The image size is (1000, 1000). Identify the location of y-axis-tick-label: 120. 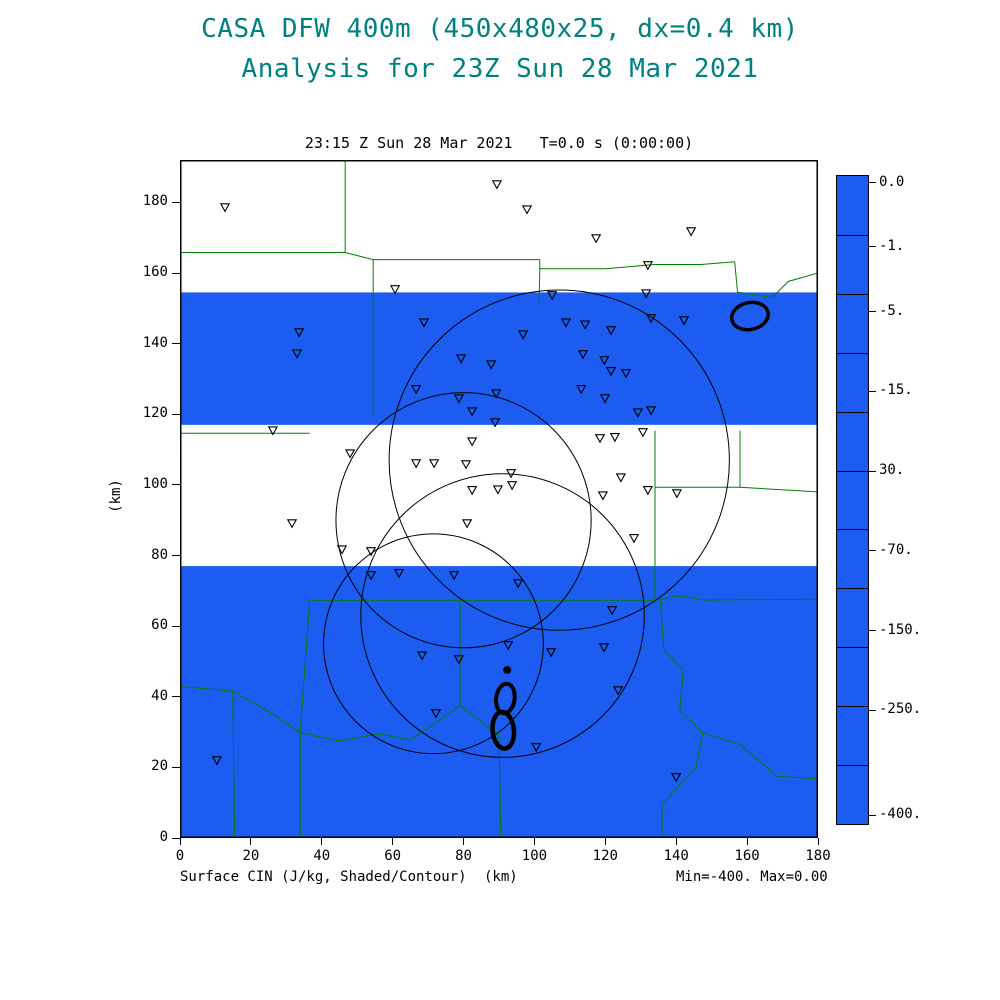
(155, 413).